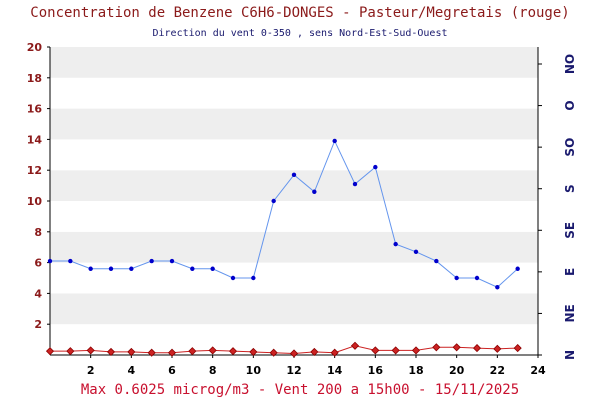  Describe the element at coordinates (335, 370) in the screenshot. I see `x-tick-label: 14` at that location.